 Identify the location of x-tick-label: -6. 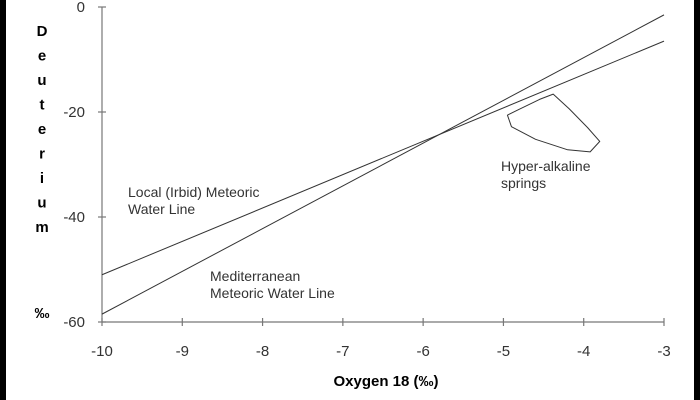
(422, 351).